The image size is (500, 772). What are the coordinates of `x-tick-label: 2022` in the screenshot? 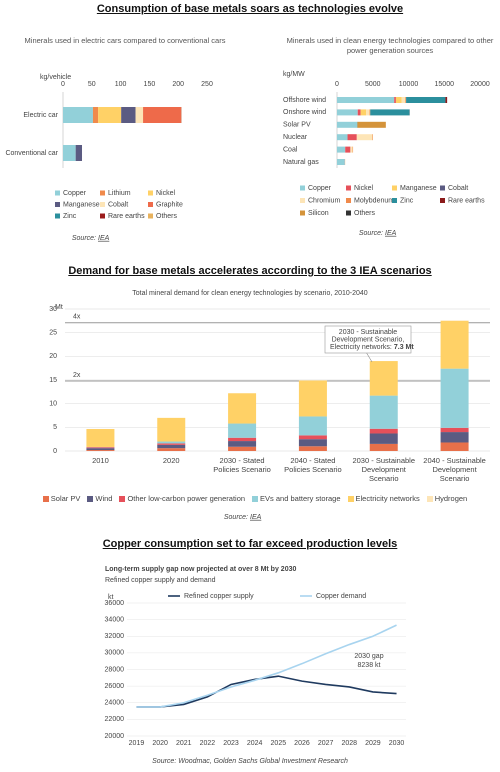 It's located at (208, 743).